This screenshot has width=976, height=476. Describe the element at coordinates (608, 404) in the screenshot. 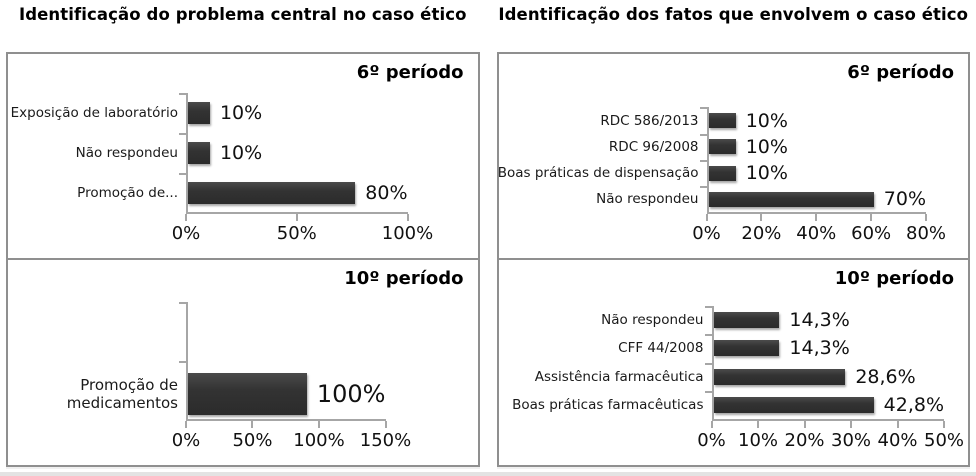

I see `category-label: Boas práticas farmacêuticas` at that location.